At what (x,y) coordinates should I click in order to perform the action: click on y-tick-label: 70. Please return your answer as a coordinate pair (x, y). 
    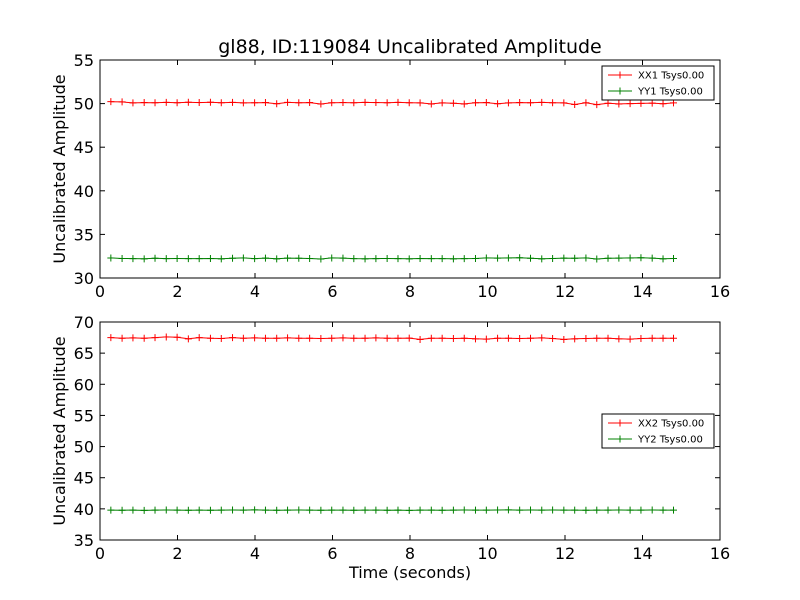
    Looking at the image, I should click on (84, 322).